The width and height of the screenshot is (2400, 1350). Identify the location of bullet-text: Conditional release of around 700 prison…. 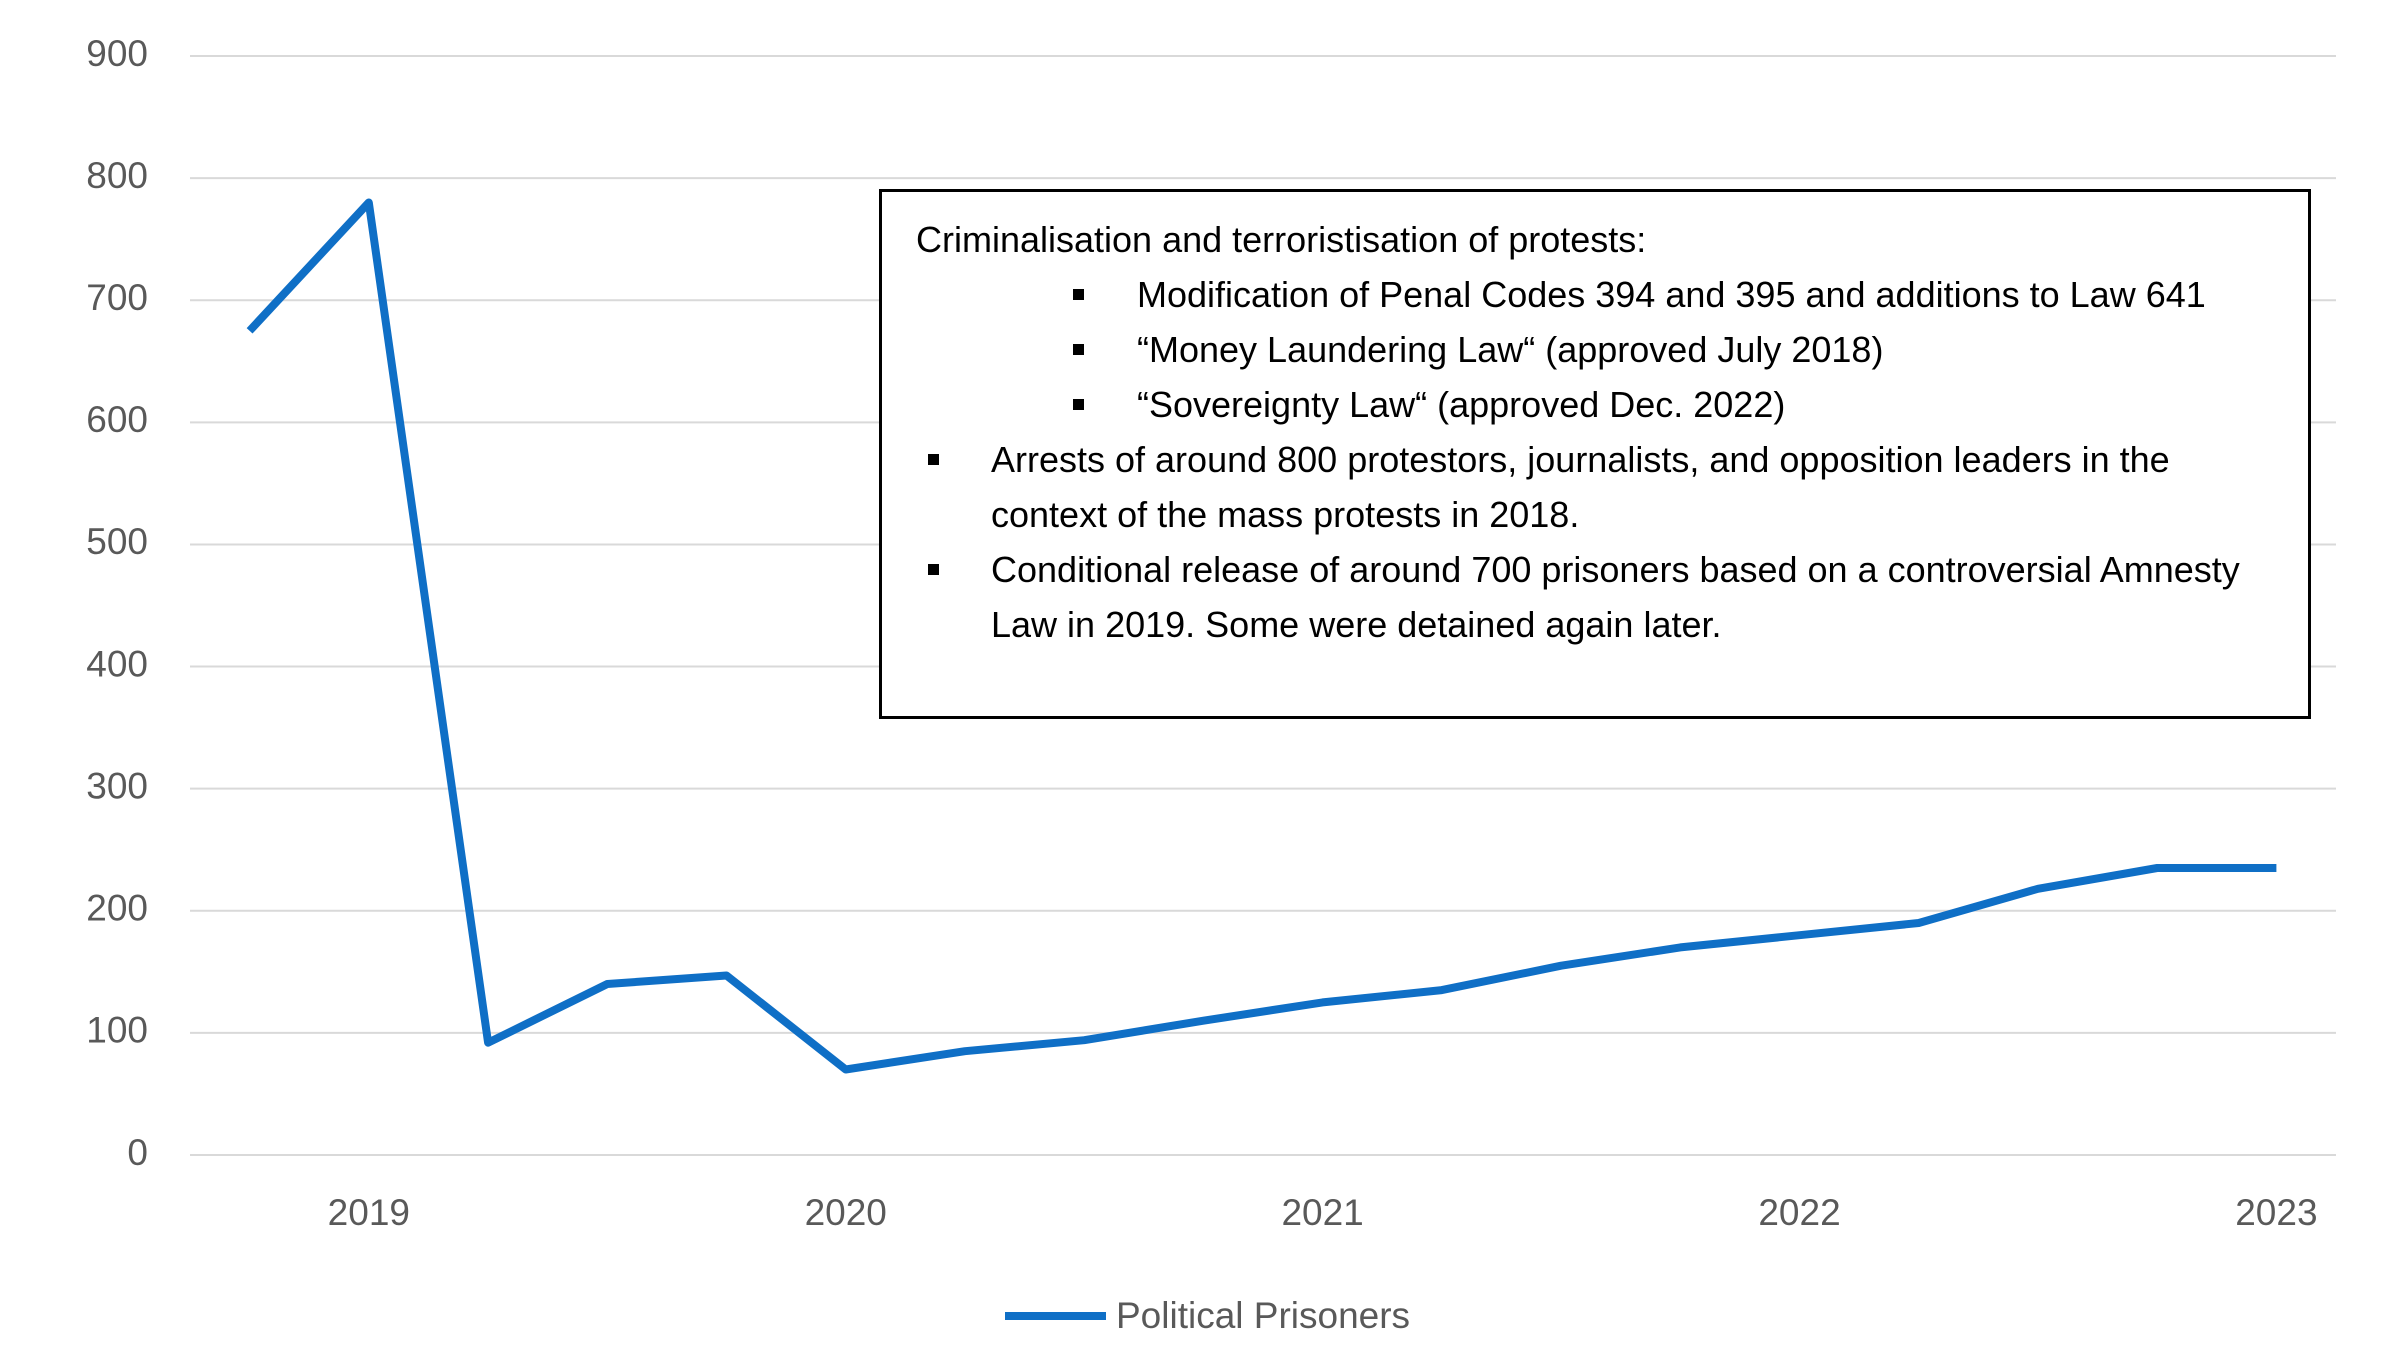
(1615, 597).